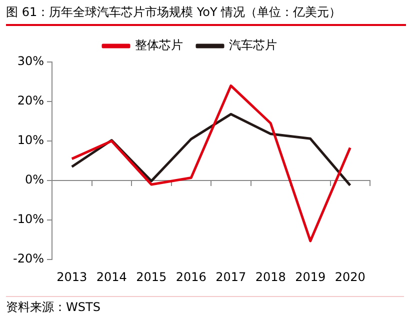 Image resolution: width=410 pixels, height=323 pixels. I want to click on x-tick-label: 2015, so click(151, 277).